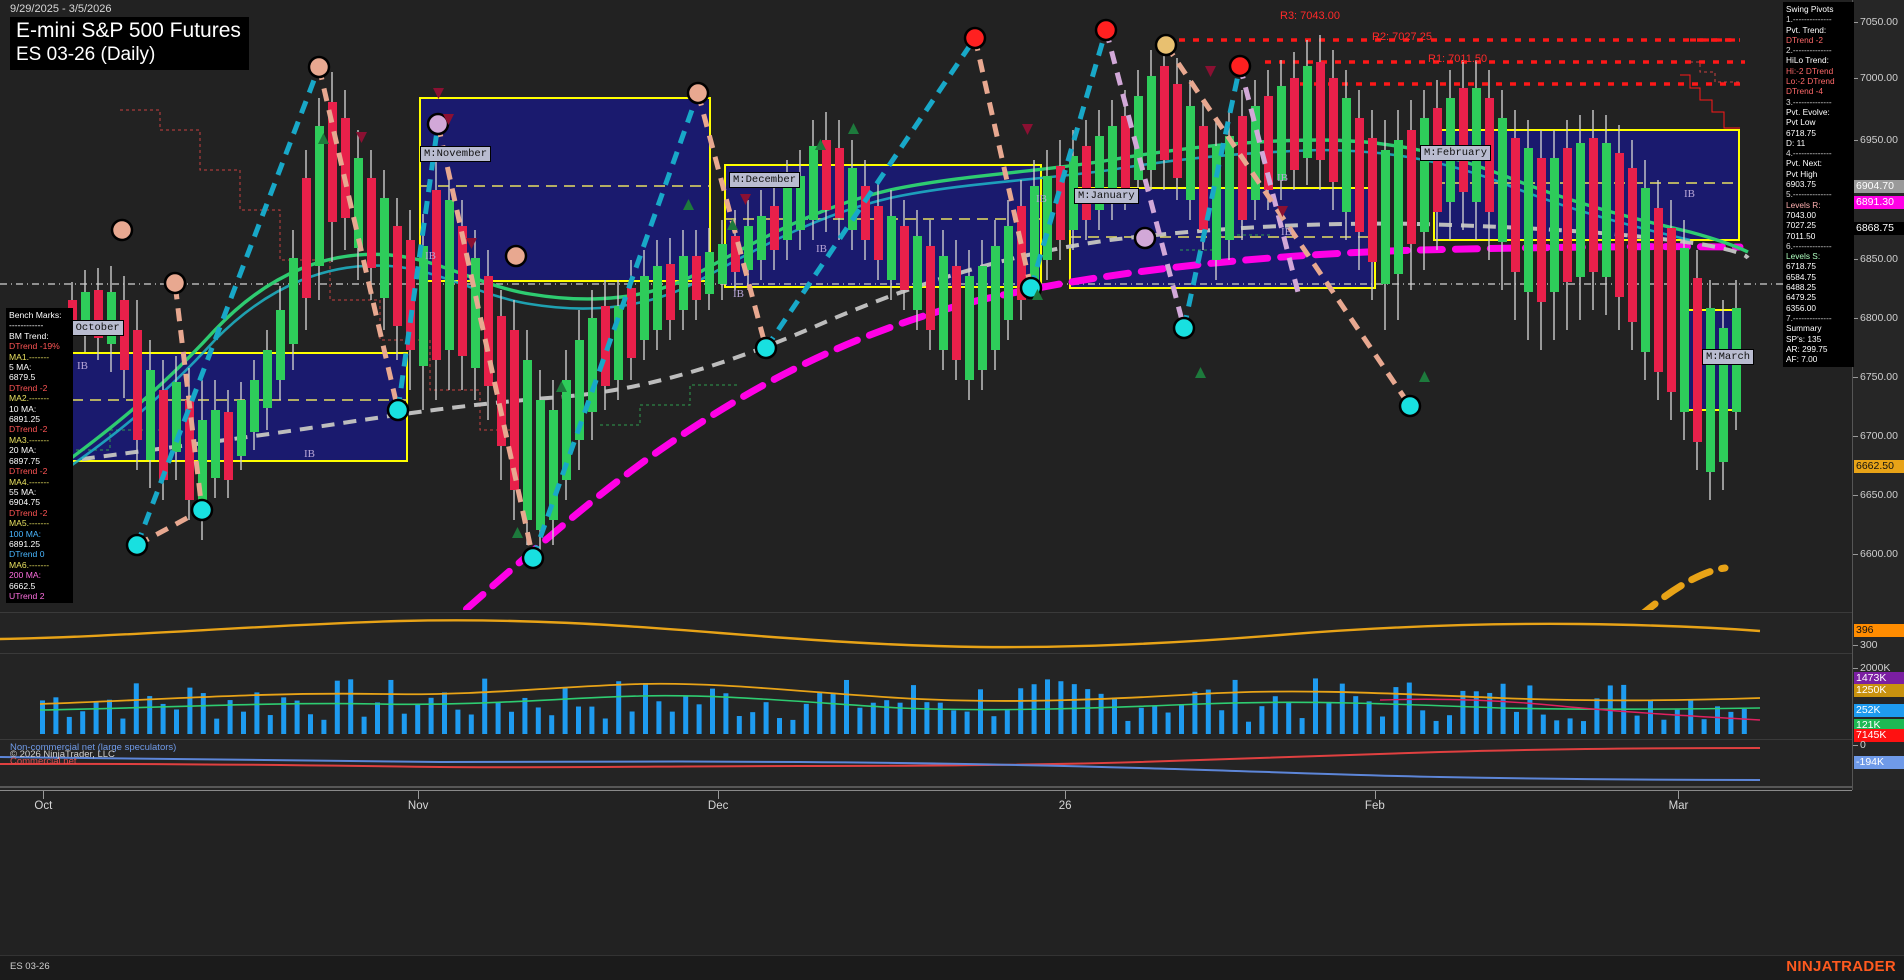 The width and height of the screenshot is (1904, 980). Describe the element at coordinates (1879, 762) in the screenshot. I see `cot-marker-lightblue: -194K` at that location.